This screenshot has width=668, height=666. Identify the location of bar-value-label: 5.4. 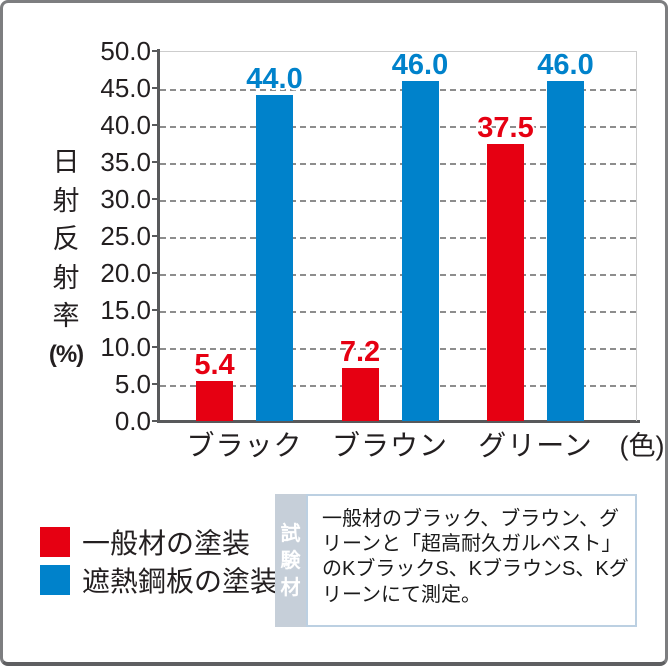
(214, 365).